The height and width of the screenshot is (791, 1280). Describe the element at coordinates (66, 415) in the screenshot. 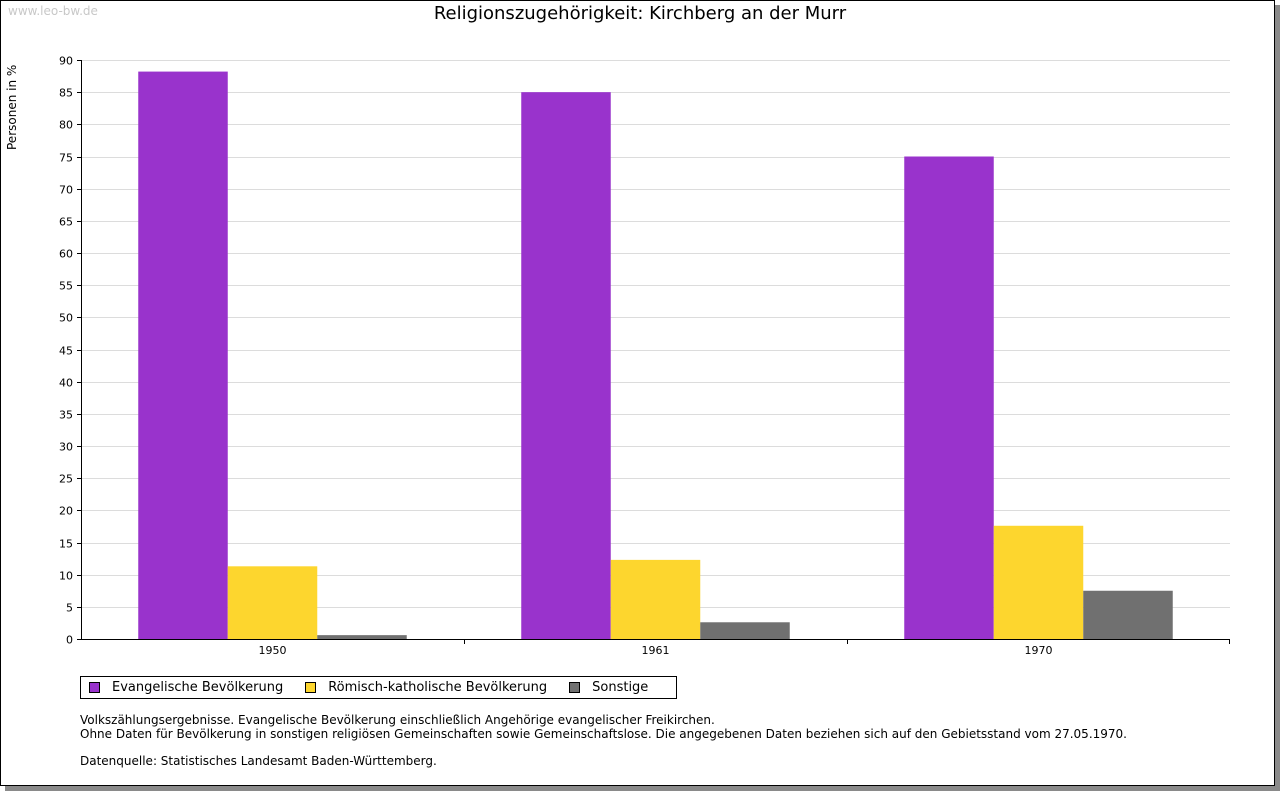

I see `y-tick-label-35: 35` at that location.